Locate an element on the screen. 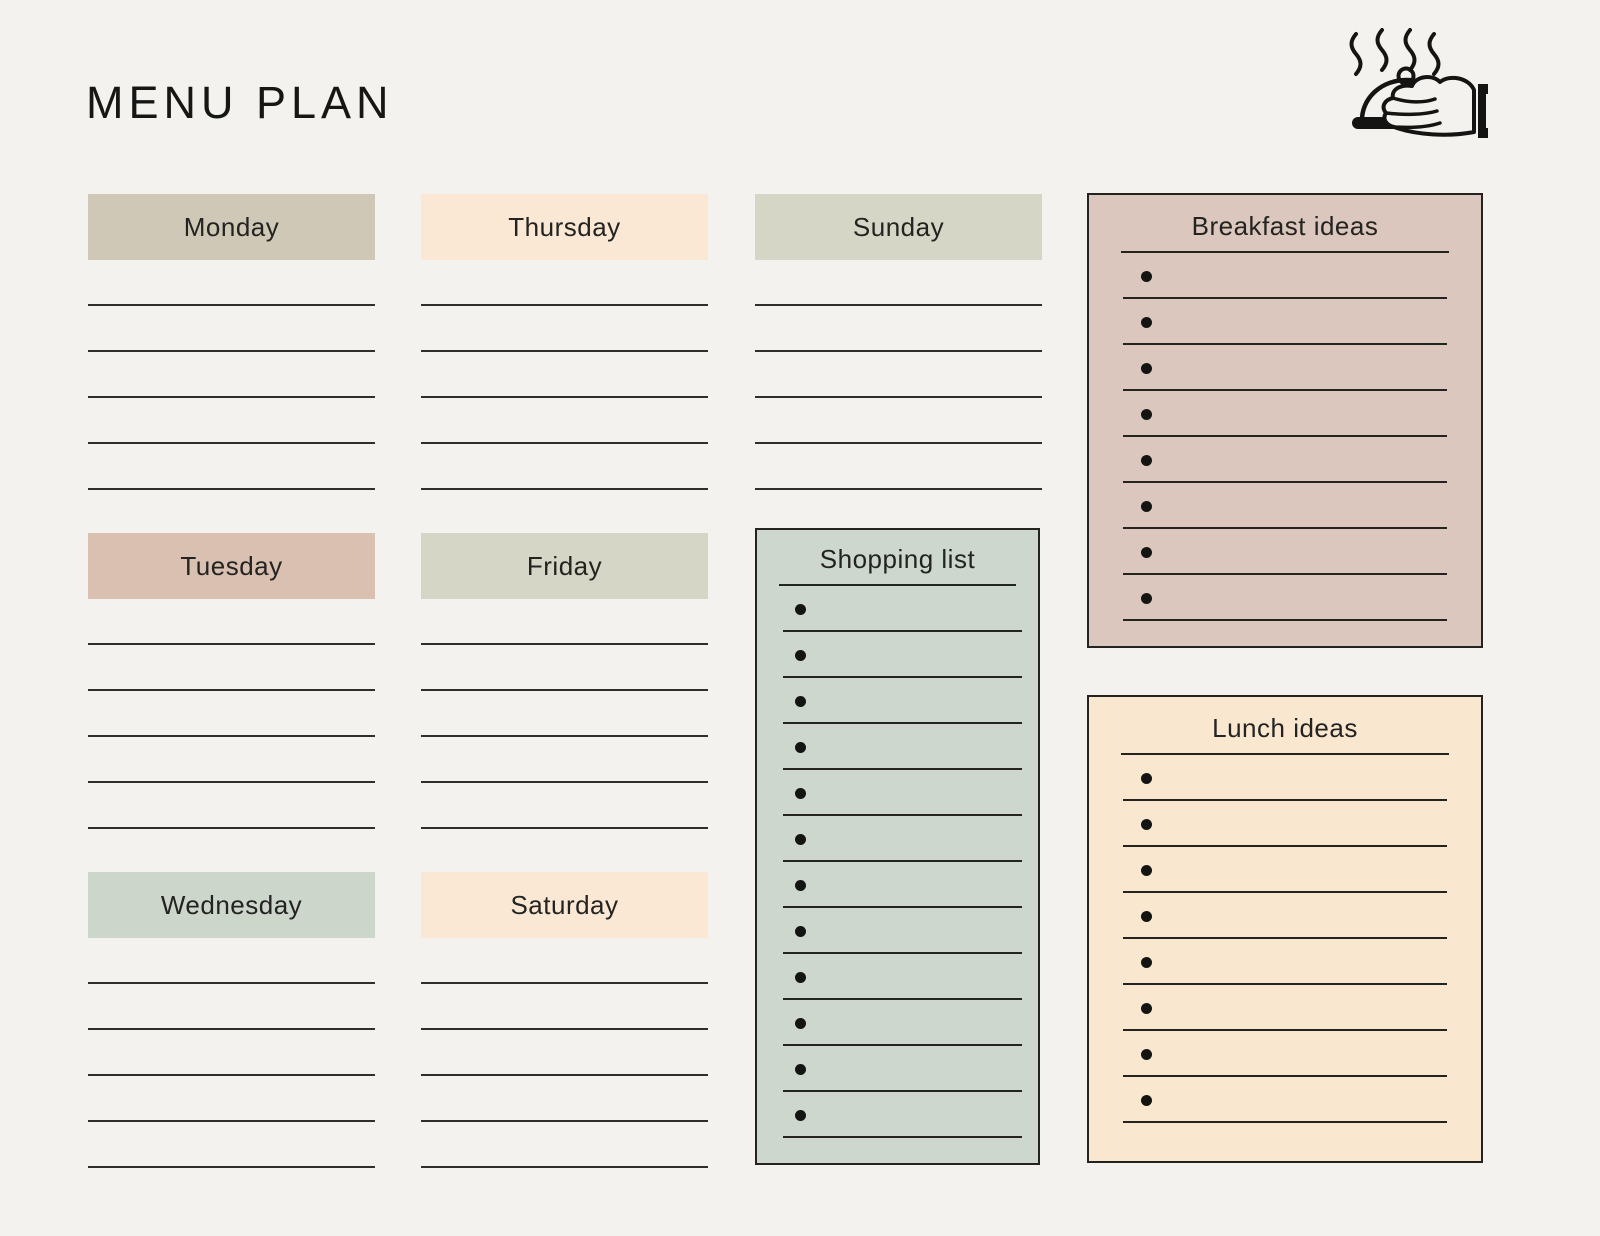 This screenshot has height=1236, width=1600. serving-dish-with-steam-icon is located at coordinates (1418, 83).